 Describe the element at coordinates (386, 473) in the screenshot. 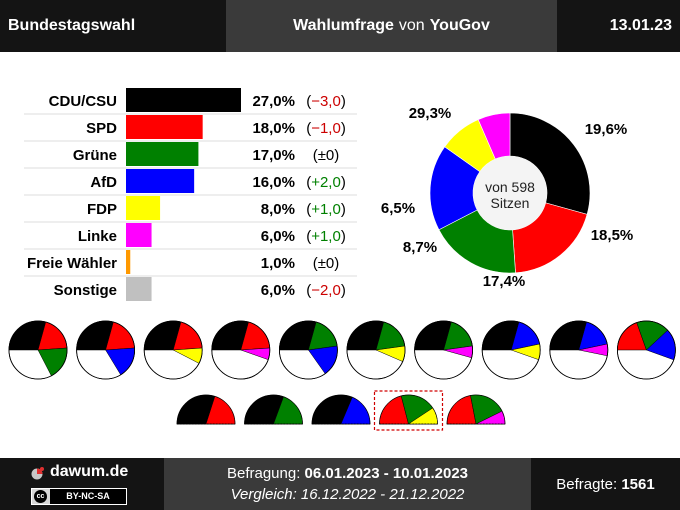

I see `survey-period: 06.01.2023 - 10.01.2023` at that location.